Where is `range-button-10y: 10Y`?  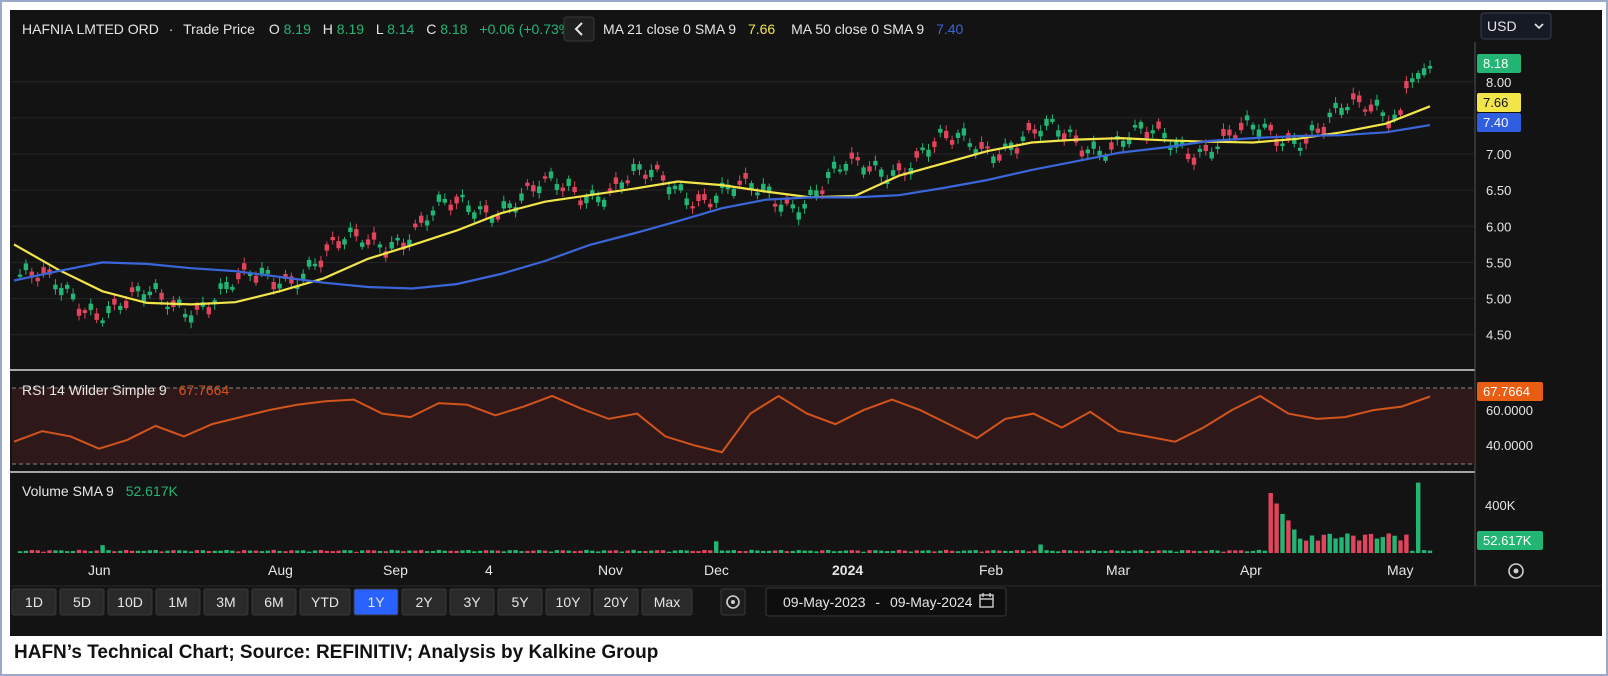
range-button-10y: 10Y is located at coordinates (568, 602).